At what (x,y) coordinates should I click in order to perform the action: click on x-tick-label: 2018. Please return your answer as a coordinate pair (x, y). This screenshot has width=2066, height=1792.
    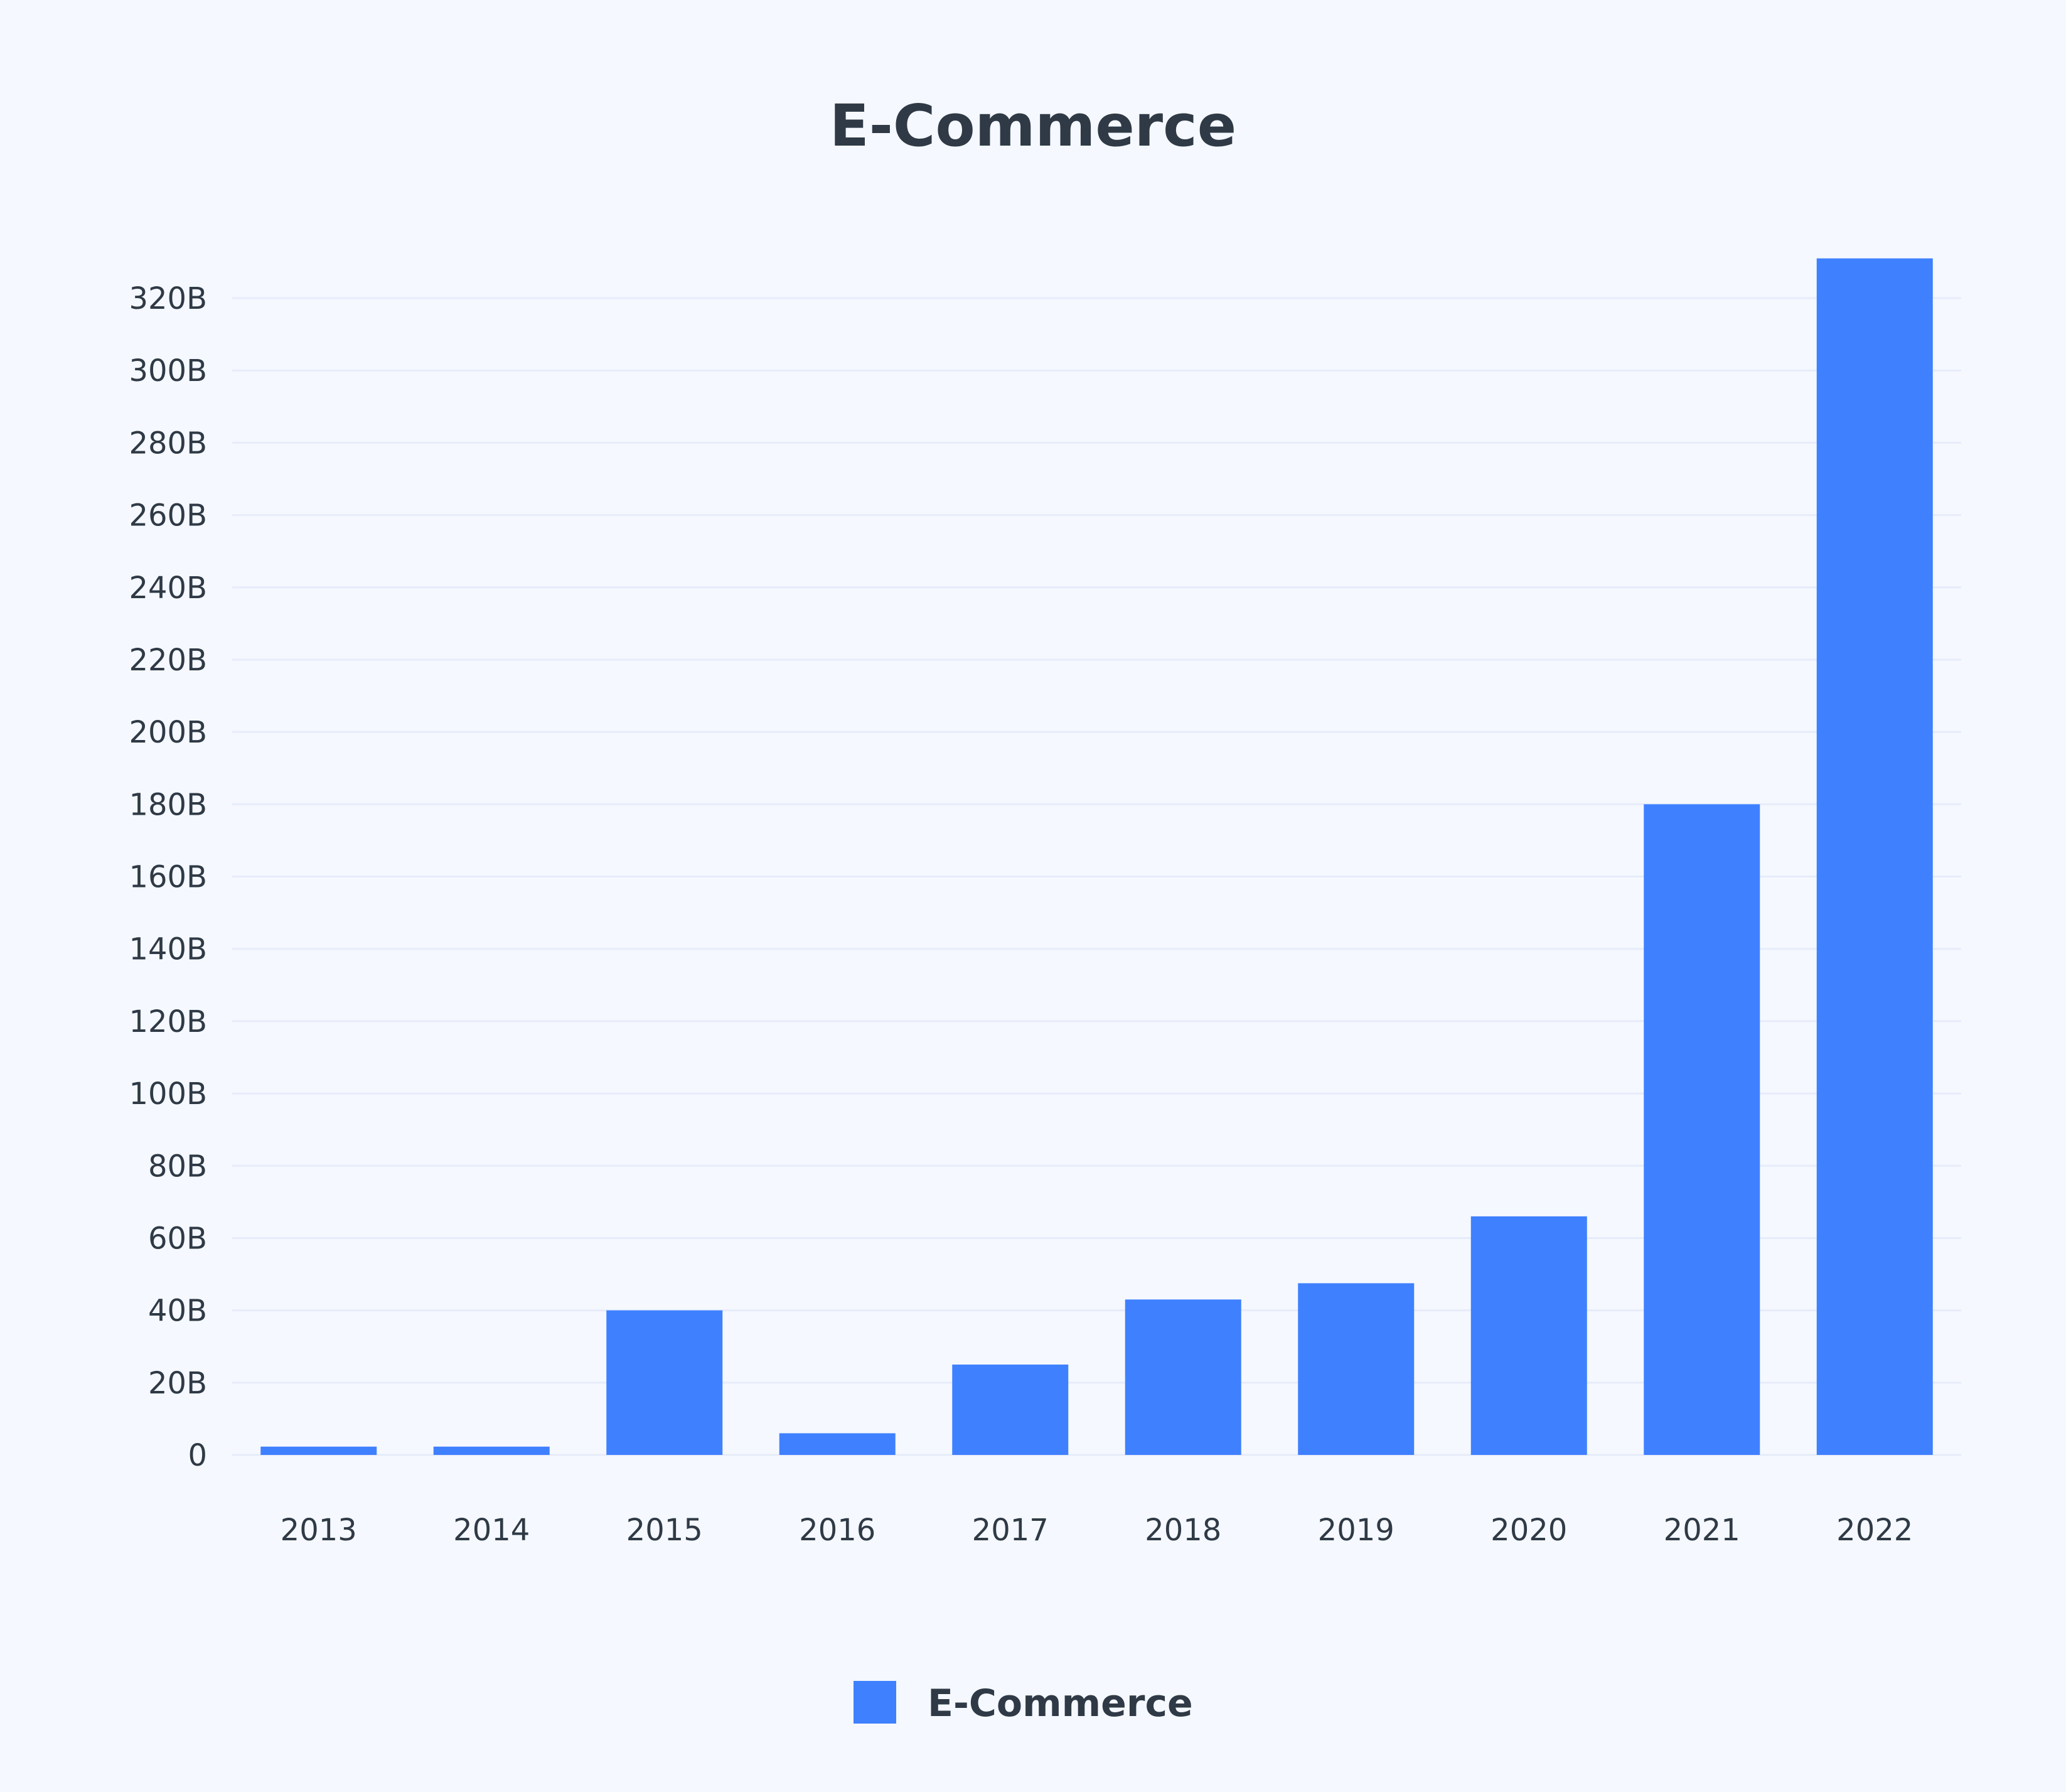
    Looking at the image, I should click on (1183, 1530).